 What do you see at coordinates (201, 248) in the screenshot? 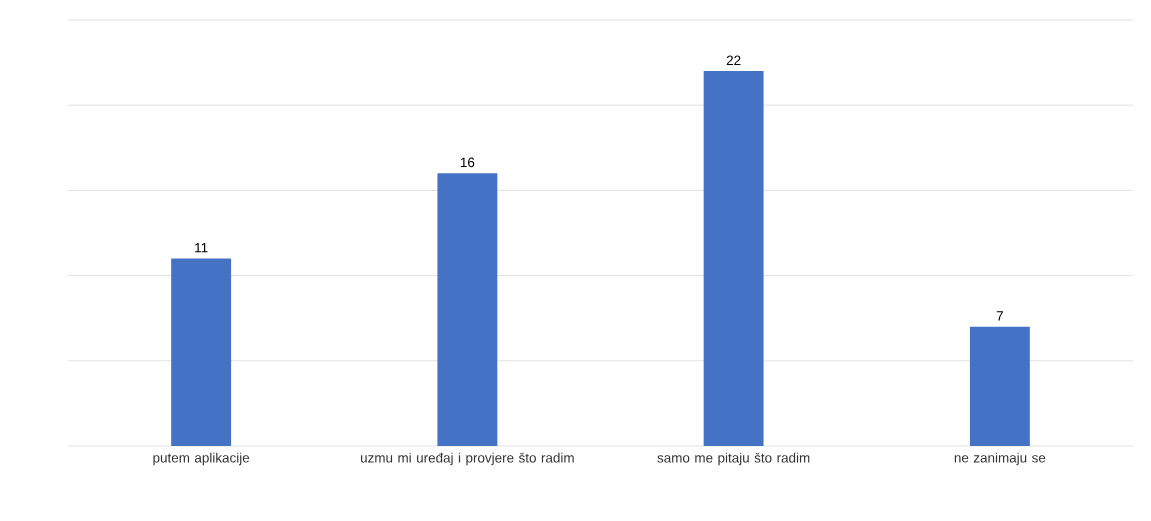
I see `data-label: 11` at bounding box center [201, 248].